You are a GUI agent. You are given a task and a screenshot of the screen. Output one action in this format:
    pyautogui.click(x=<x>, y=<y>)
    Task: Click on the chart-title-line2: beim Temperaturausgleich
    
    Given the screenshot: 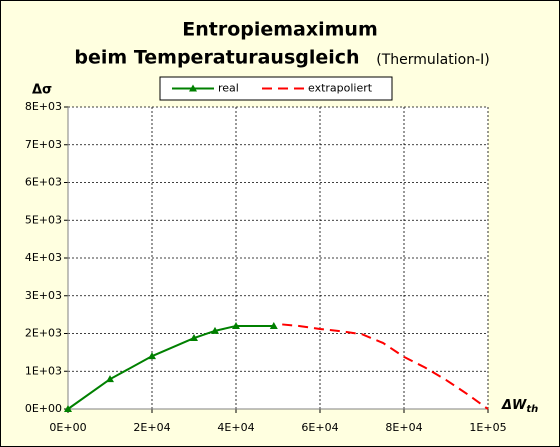 What is the action you would take?
    pyautogui.click(x=216, y=58)
    